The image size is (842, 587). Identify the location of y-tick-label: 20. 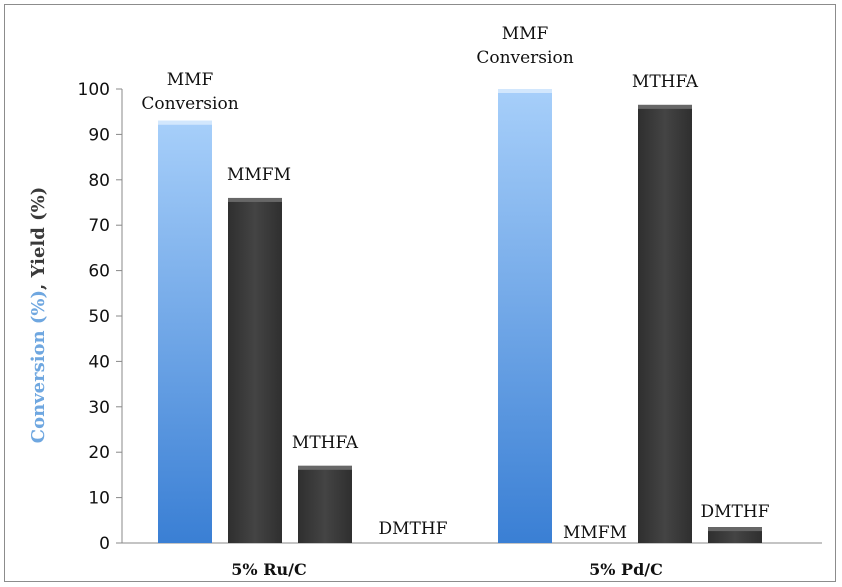
(99, 453).